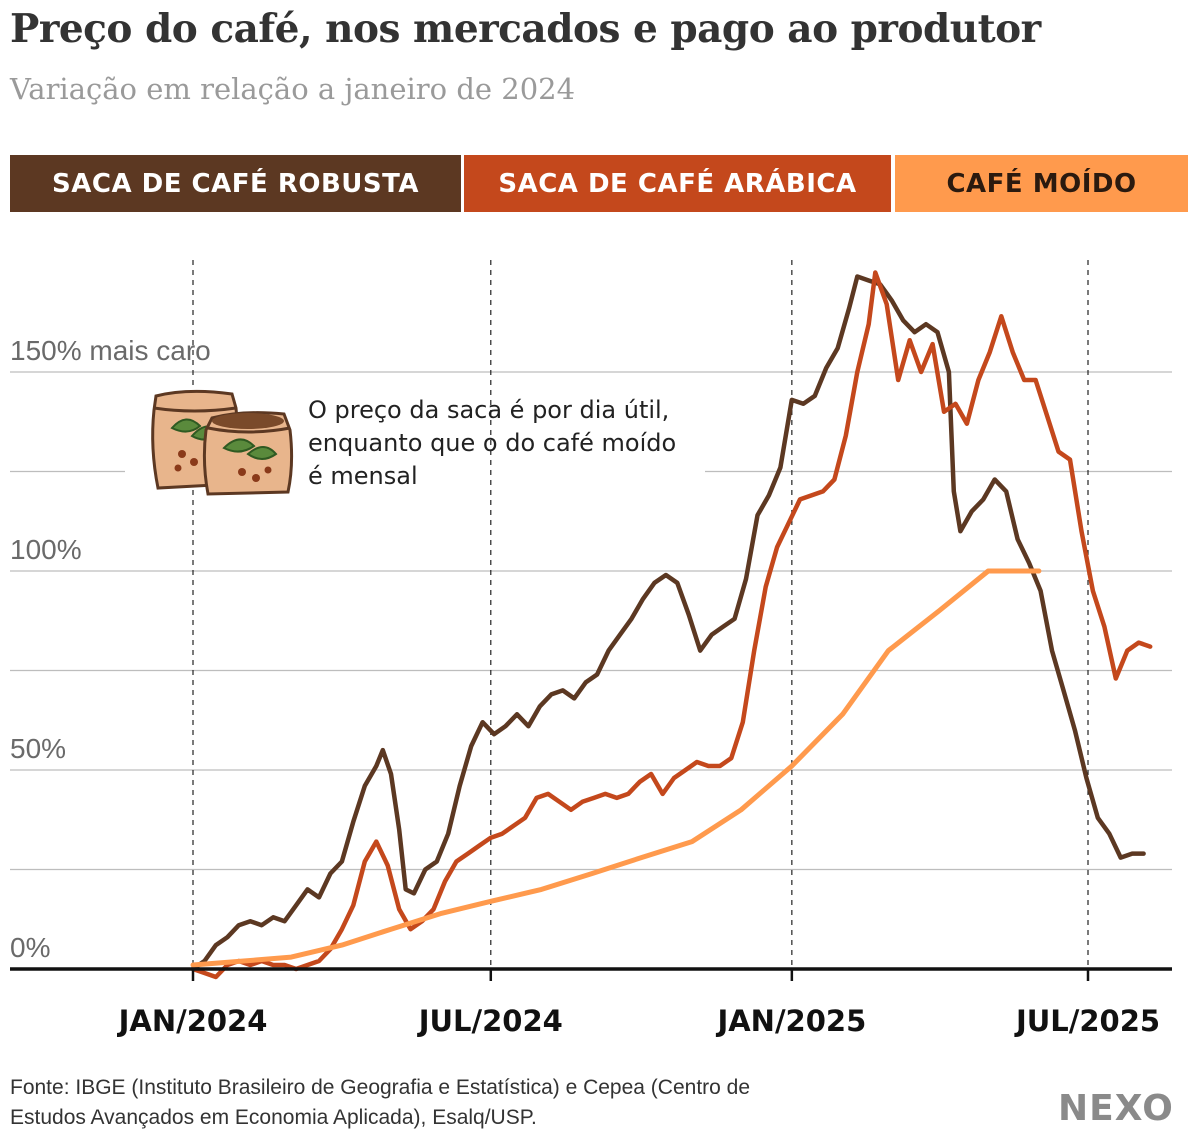 This screenshot has height=1144, width=1198. What do you see at coordinates (192, 1021) in the screenshot?
I see `x-tick-label: JAN/2024` at bounding box center [192, 1021].